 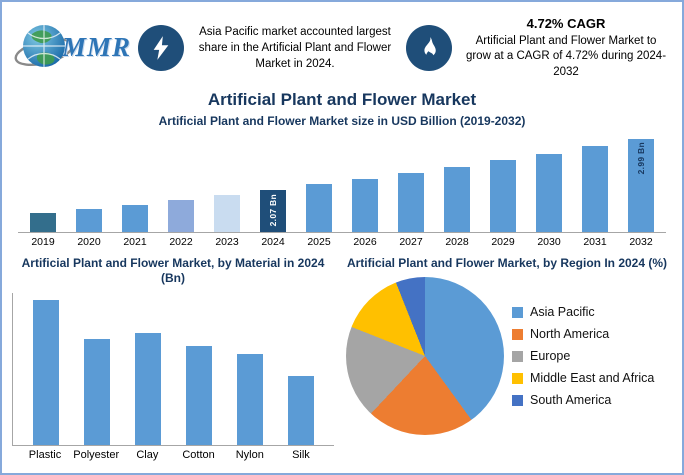 I want to click on legend-item: North America, so click(x=583, y=334).